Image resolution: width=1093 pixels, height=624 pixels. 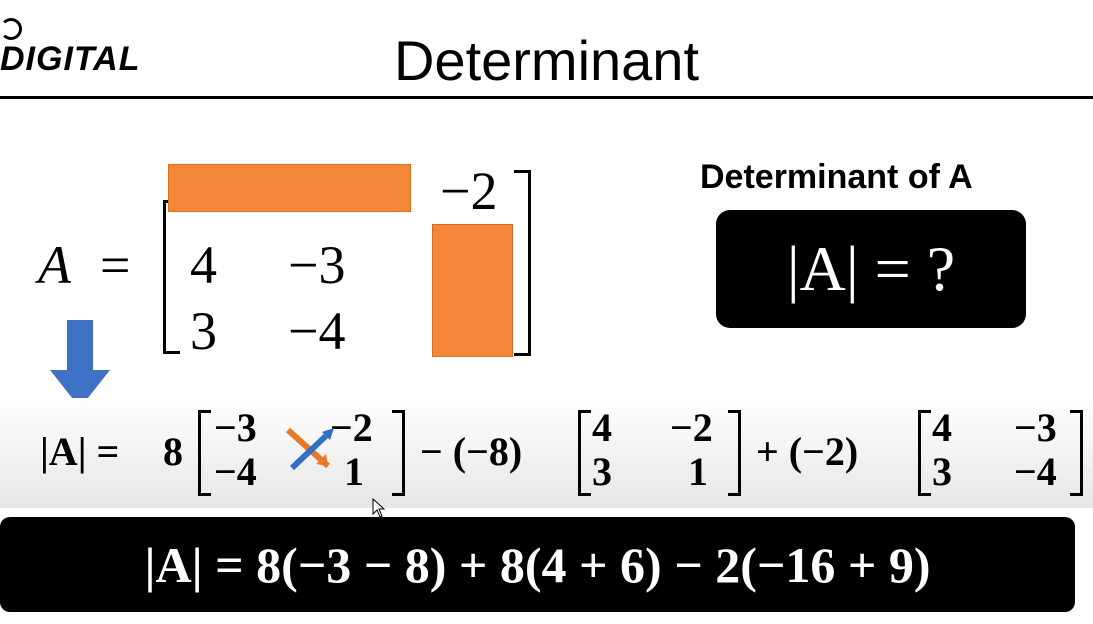 What do you see at coordinates (1076, 453) in the screenshot?
I see `minor3-right-bracket` at bounding box center [1076, 453].